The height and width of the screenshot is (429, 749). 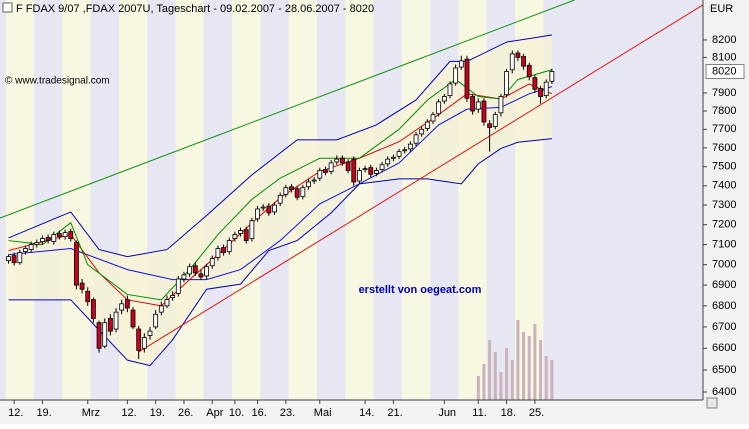 I want to click on x-tick-label: 25., so click(x=536, y=413).